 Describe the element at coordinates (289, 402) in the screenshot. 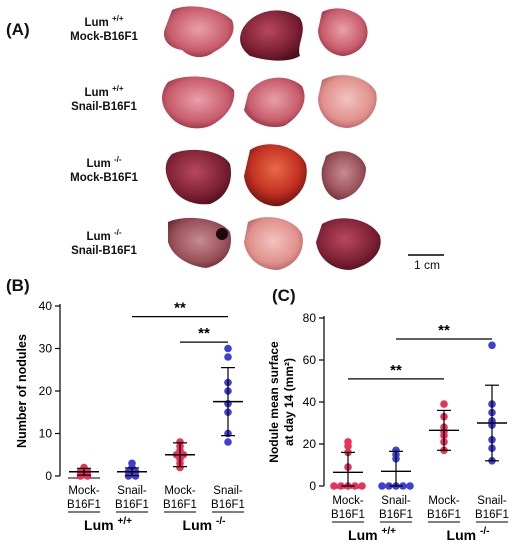

I see `y-axis-label: at day 14 (mm²)` at that location.